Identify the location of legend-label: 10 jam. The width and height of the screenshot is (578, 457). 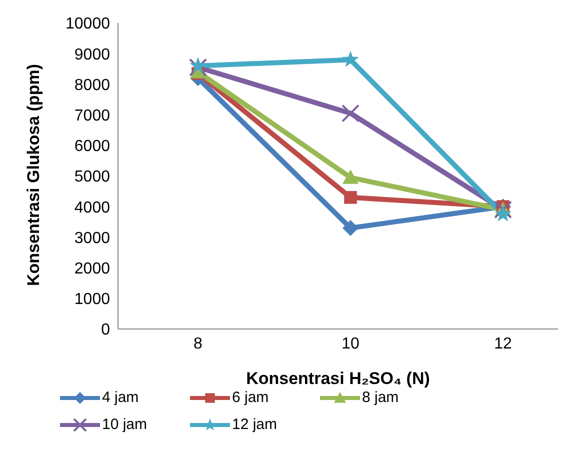
(125, 424).